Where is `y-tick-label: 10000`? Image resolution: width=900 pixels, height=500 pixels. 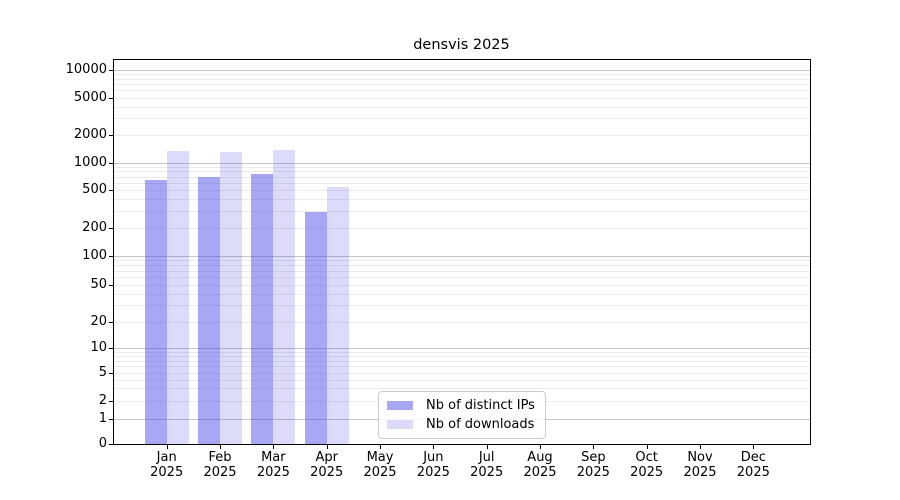 y-tick-label: 10000 is located at coordinates (86, 69).